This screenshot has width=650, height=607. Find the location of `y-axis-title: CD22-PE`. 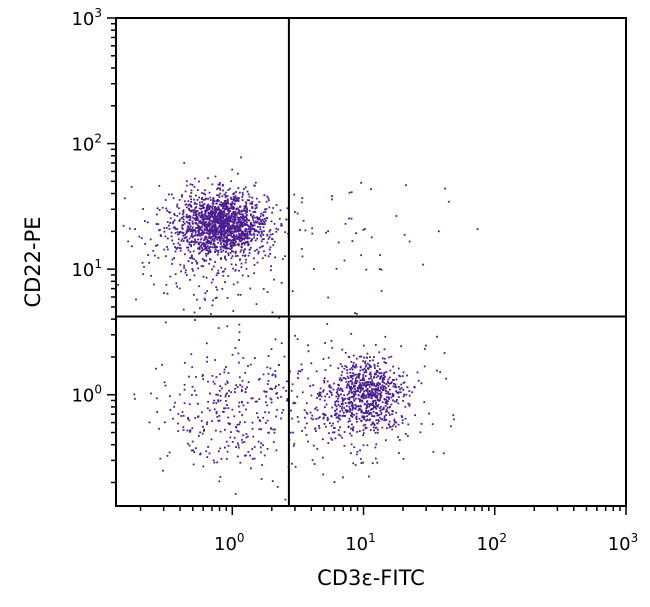

y-axis-title: CD22-PE is located at coordinates (33, 261).